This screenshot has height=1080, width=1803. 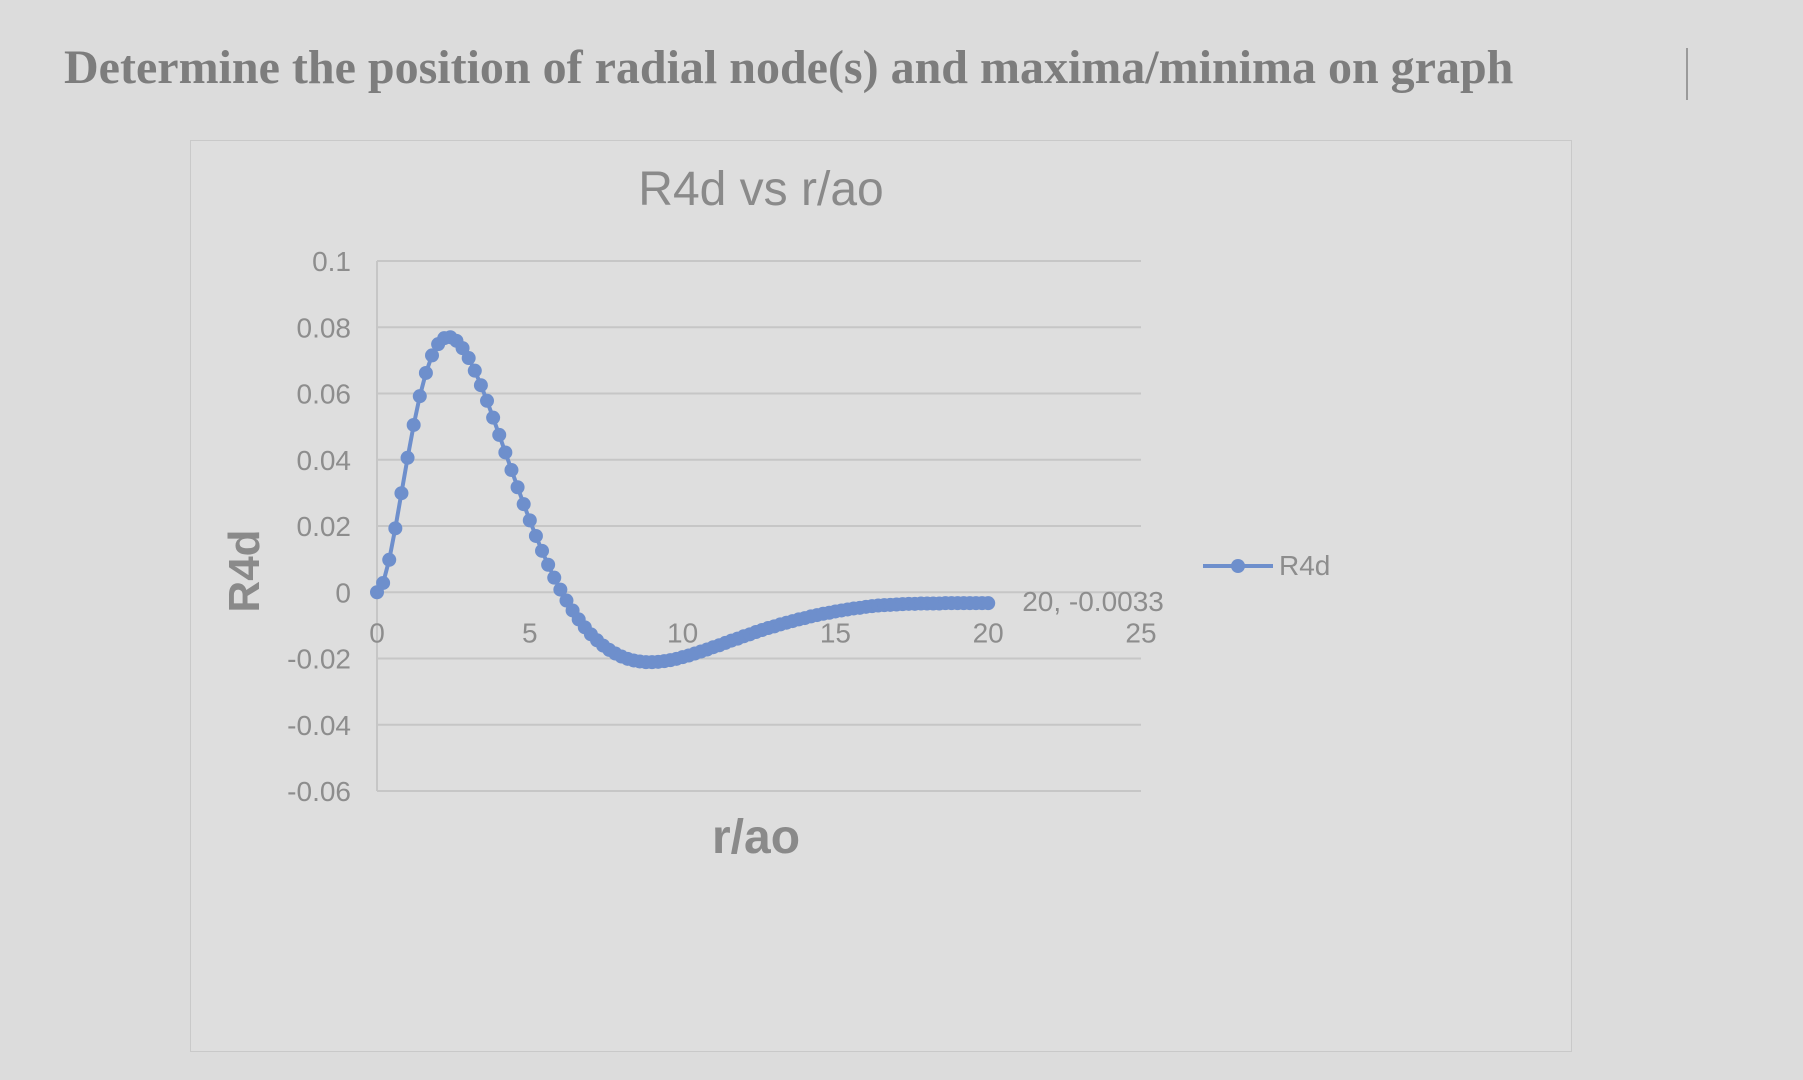 What do you see at coordinates (762, 632) in the screenshot?
I see `x-tick-labels: 0 5 10 15 20 25` at bounding box center [762, 632].